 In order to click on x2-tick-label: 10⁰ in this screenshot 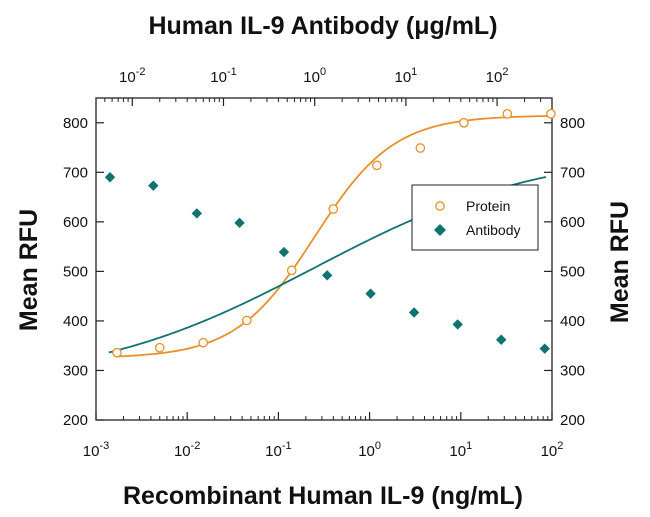, I will do `click(314, 76)`.